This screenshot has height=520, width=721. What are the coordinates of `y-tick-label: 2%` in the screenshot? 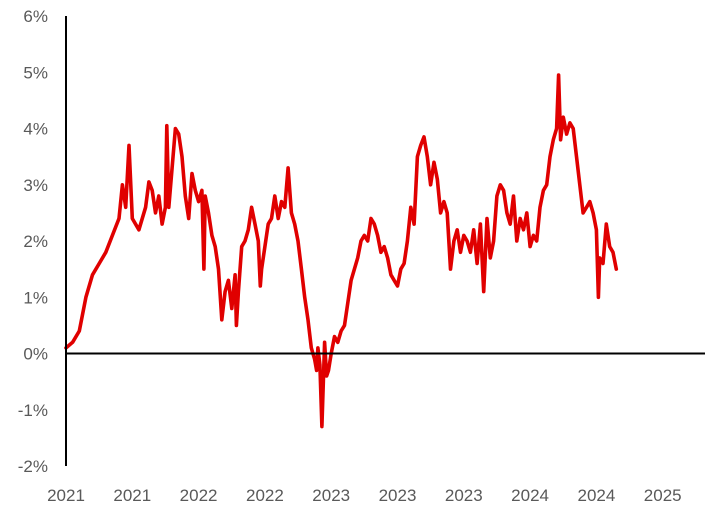 It's located at (35, 241).